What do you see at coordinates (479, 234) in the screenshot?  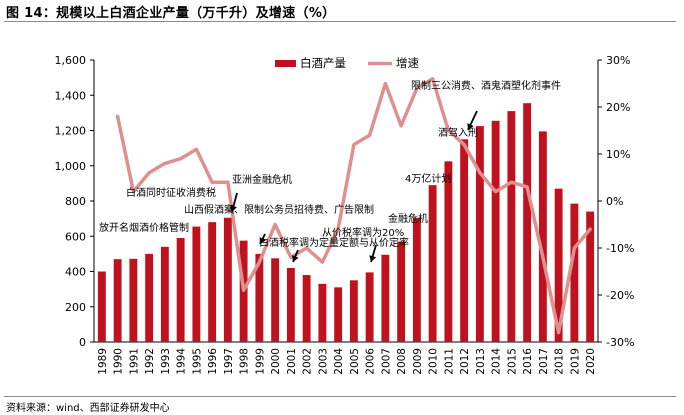 I see `bar-2013` at bounding box center [479, 234].